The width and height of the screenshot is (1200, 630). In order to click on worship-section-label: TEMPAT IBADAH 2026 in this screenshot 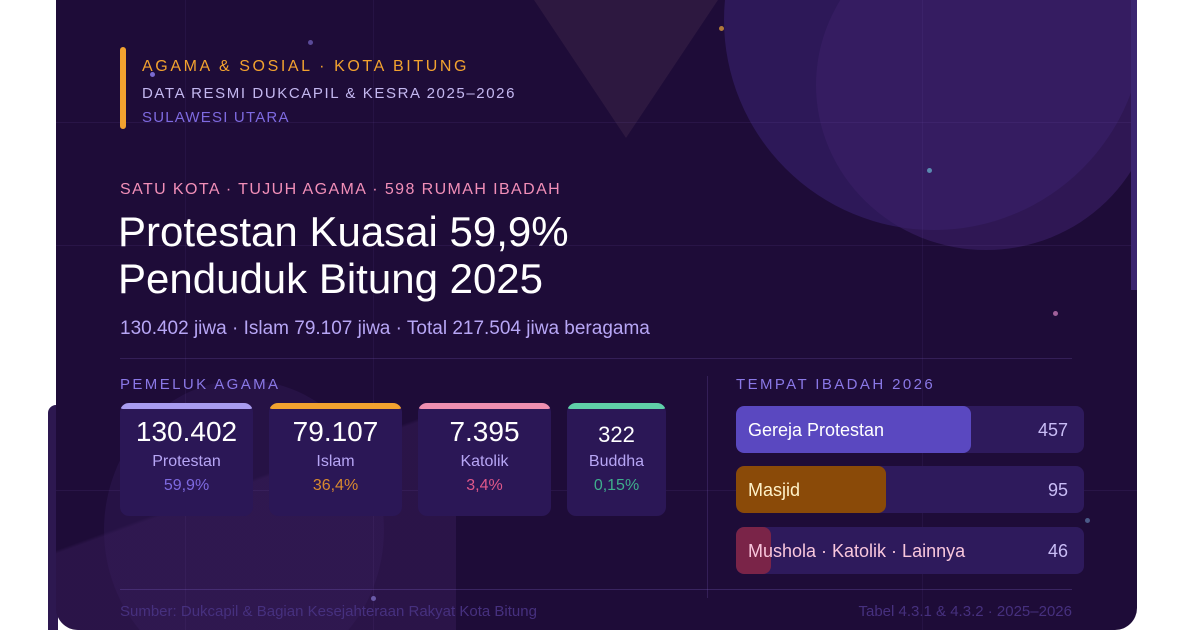, I will do `click(836, 384)`.